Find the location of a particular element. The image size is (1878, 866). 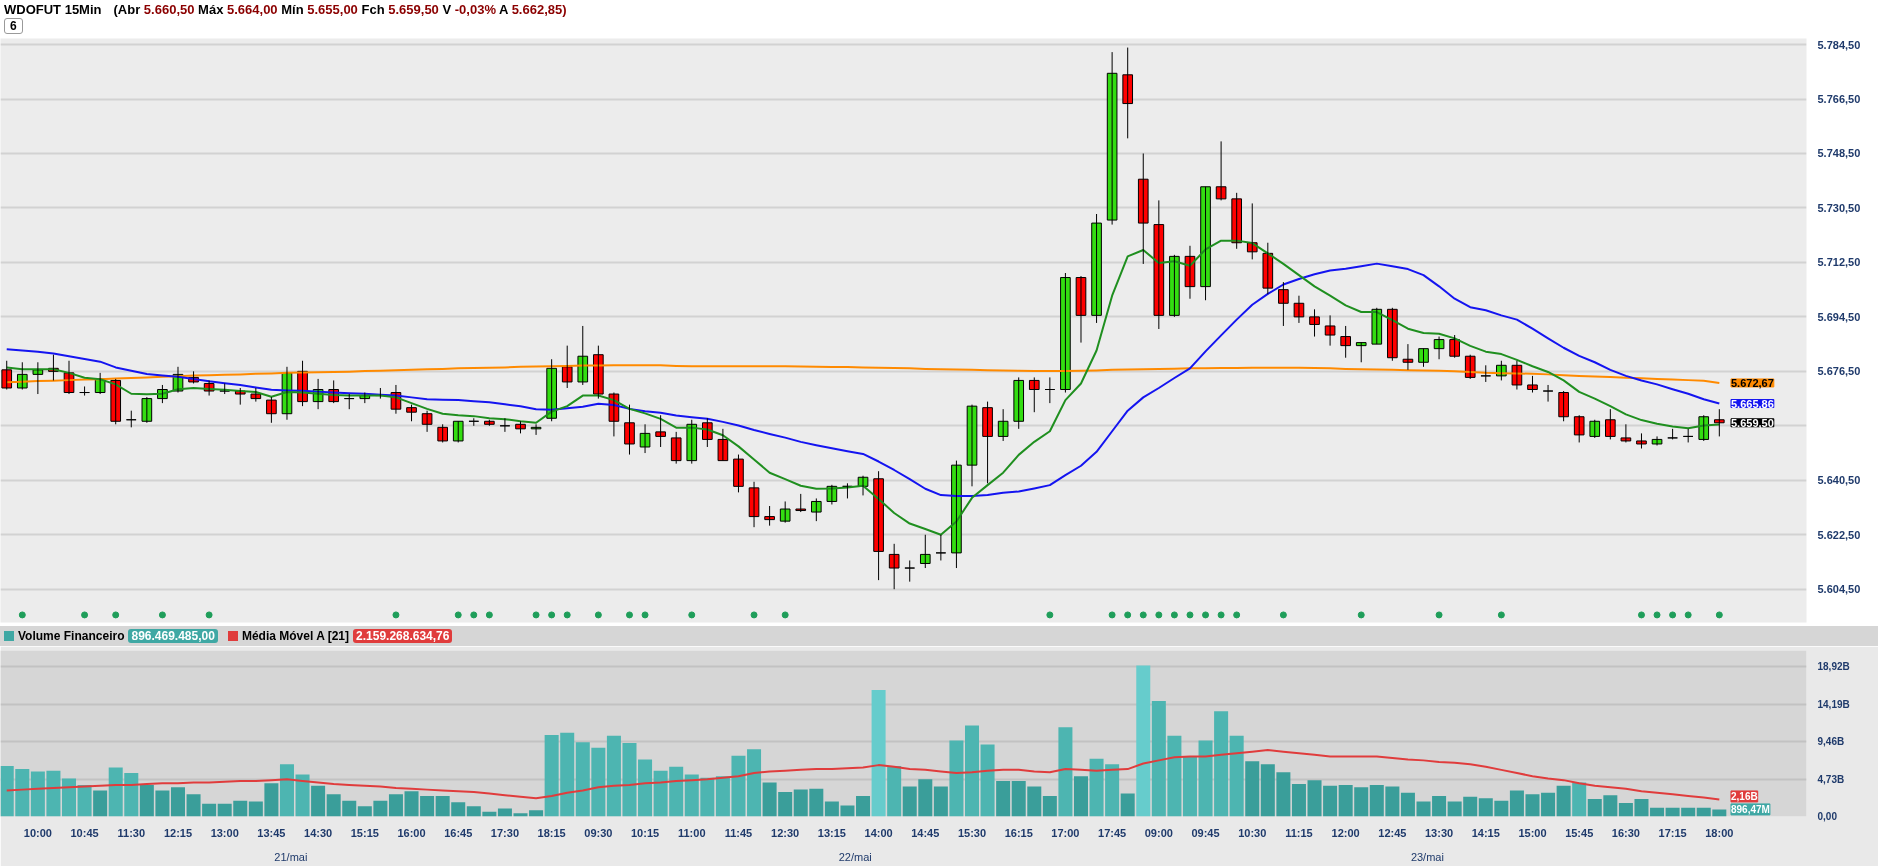

text: 5.659,50 is located at coordinates (1752, 422).